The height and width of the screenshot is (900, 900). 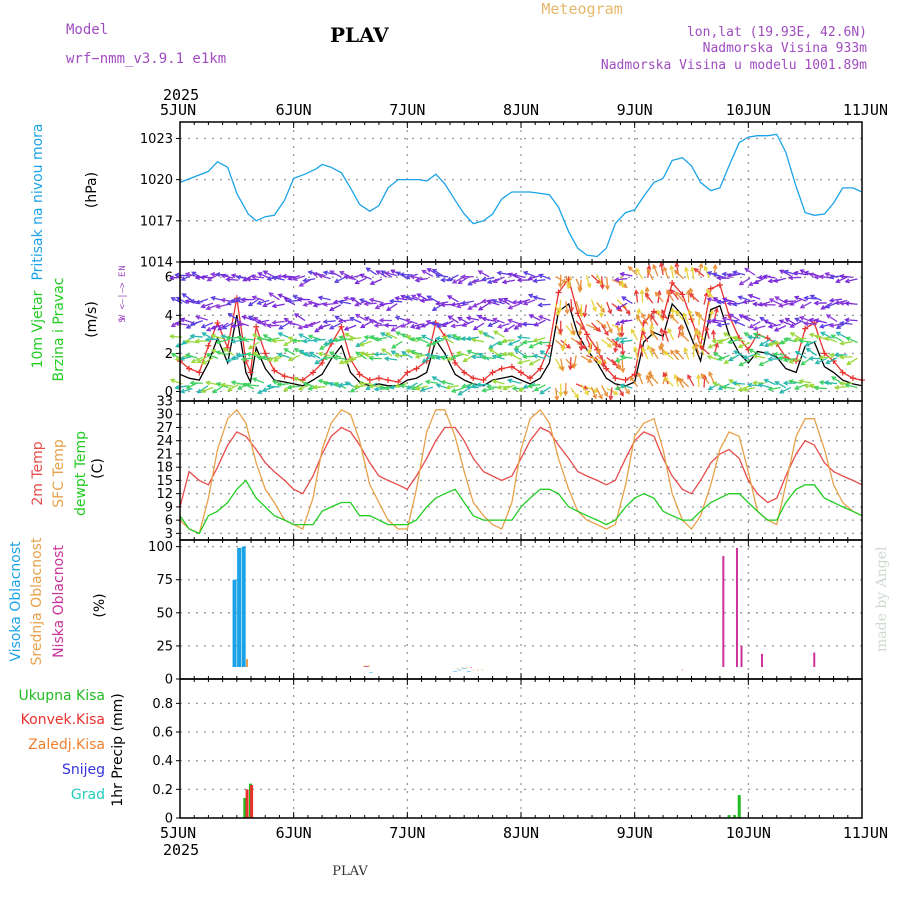 What do you see at coordinates (581, 9) in the screenshot?
I see `product-title: Meteogram` at bounding box center [581, 9].